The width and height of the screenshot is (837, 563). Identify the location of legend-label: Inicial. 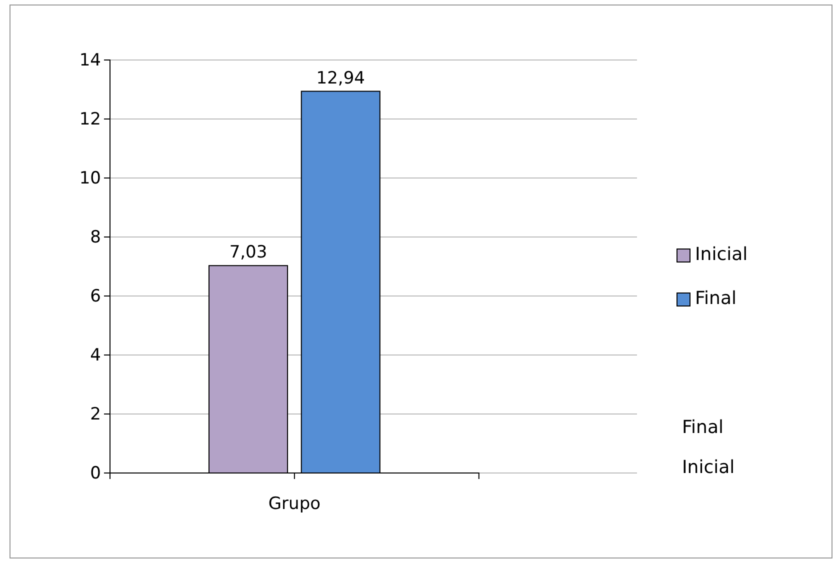
(721, 254).